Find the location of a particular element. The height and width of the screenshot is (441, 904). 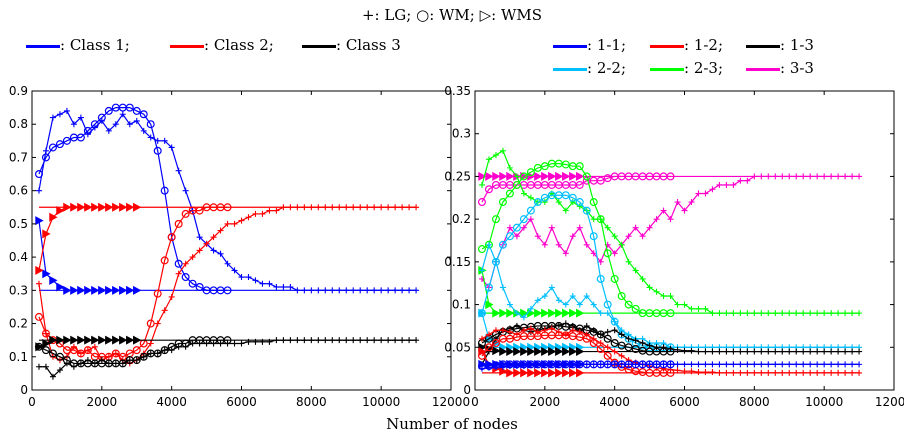

series-line-3-3-lg is located at coordinates (670, 232).